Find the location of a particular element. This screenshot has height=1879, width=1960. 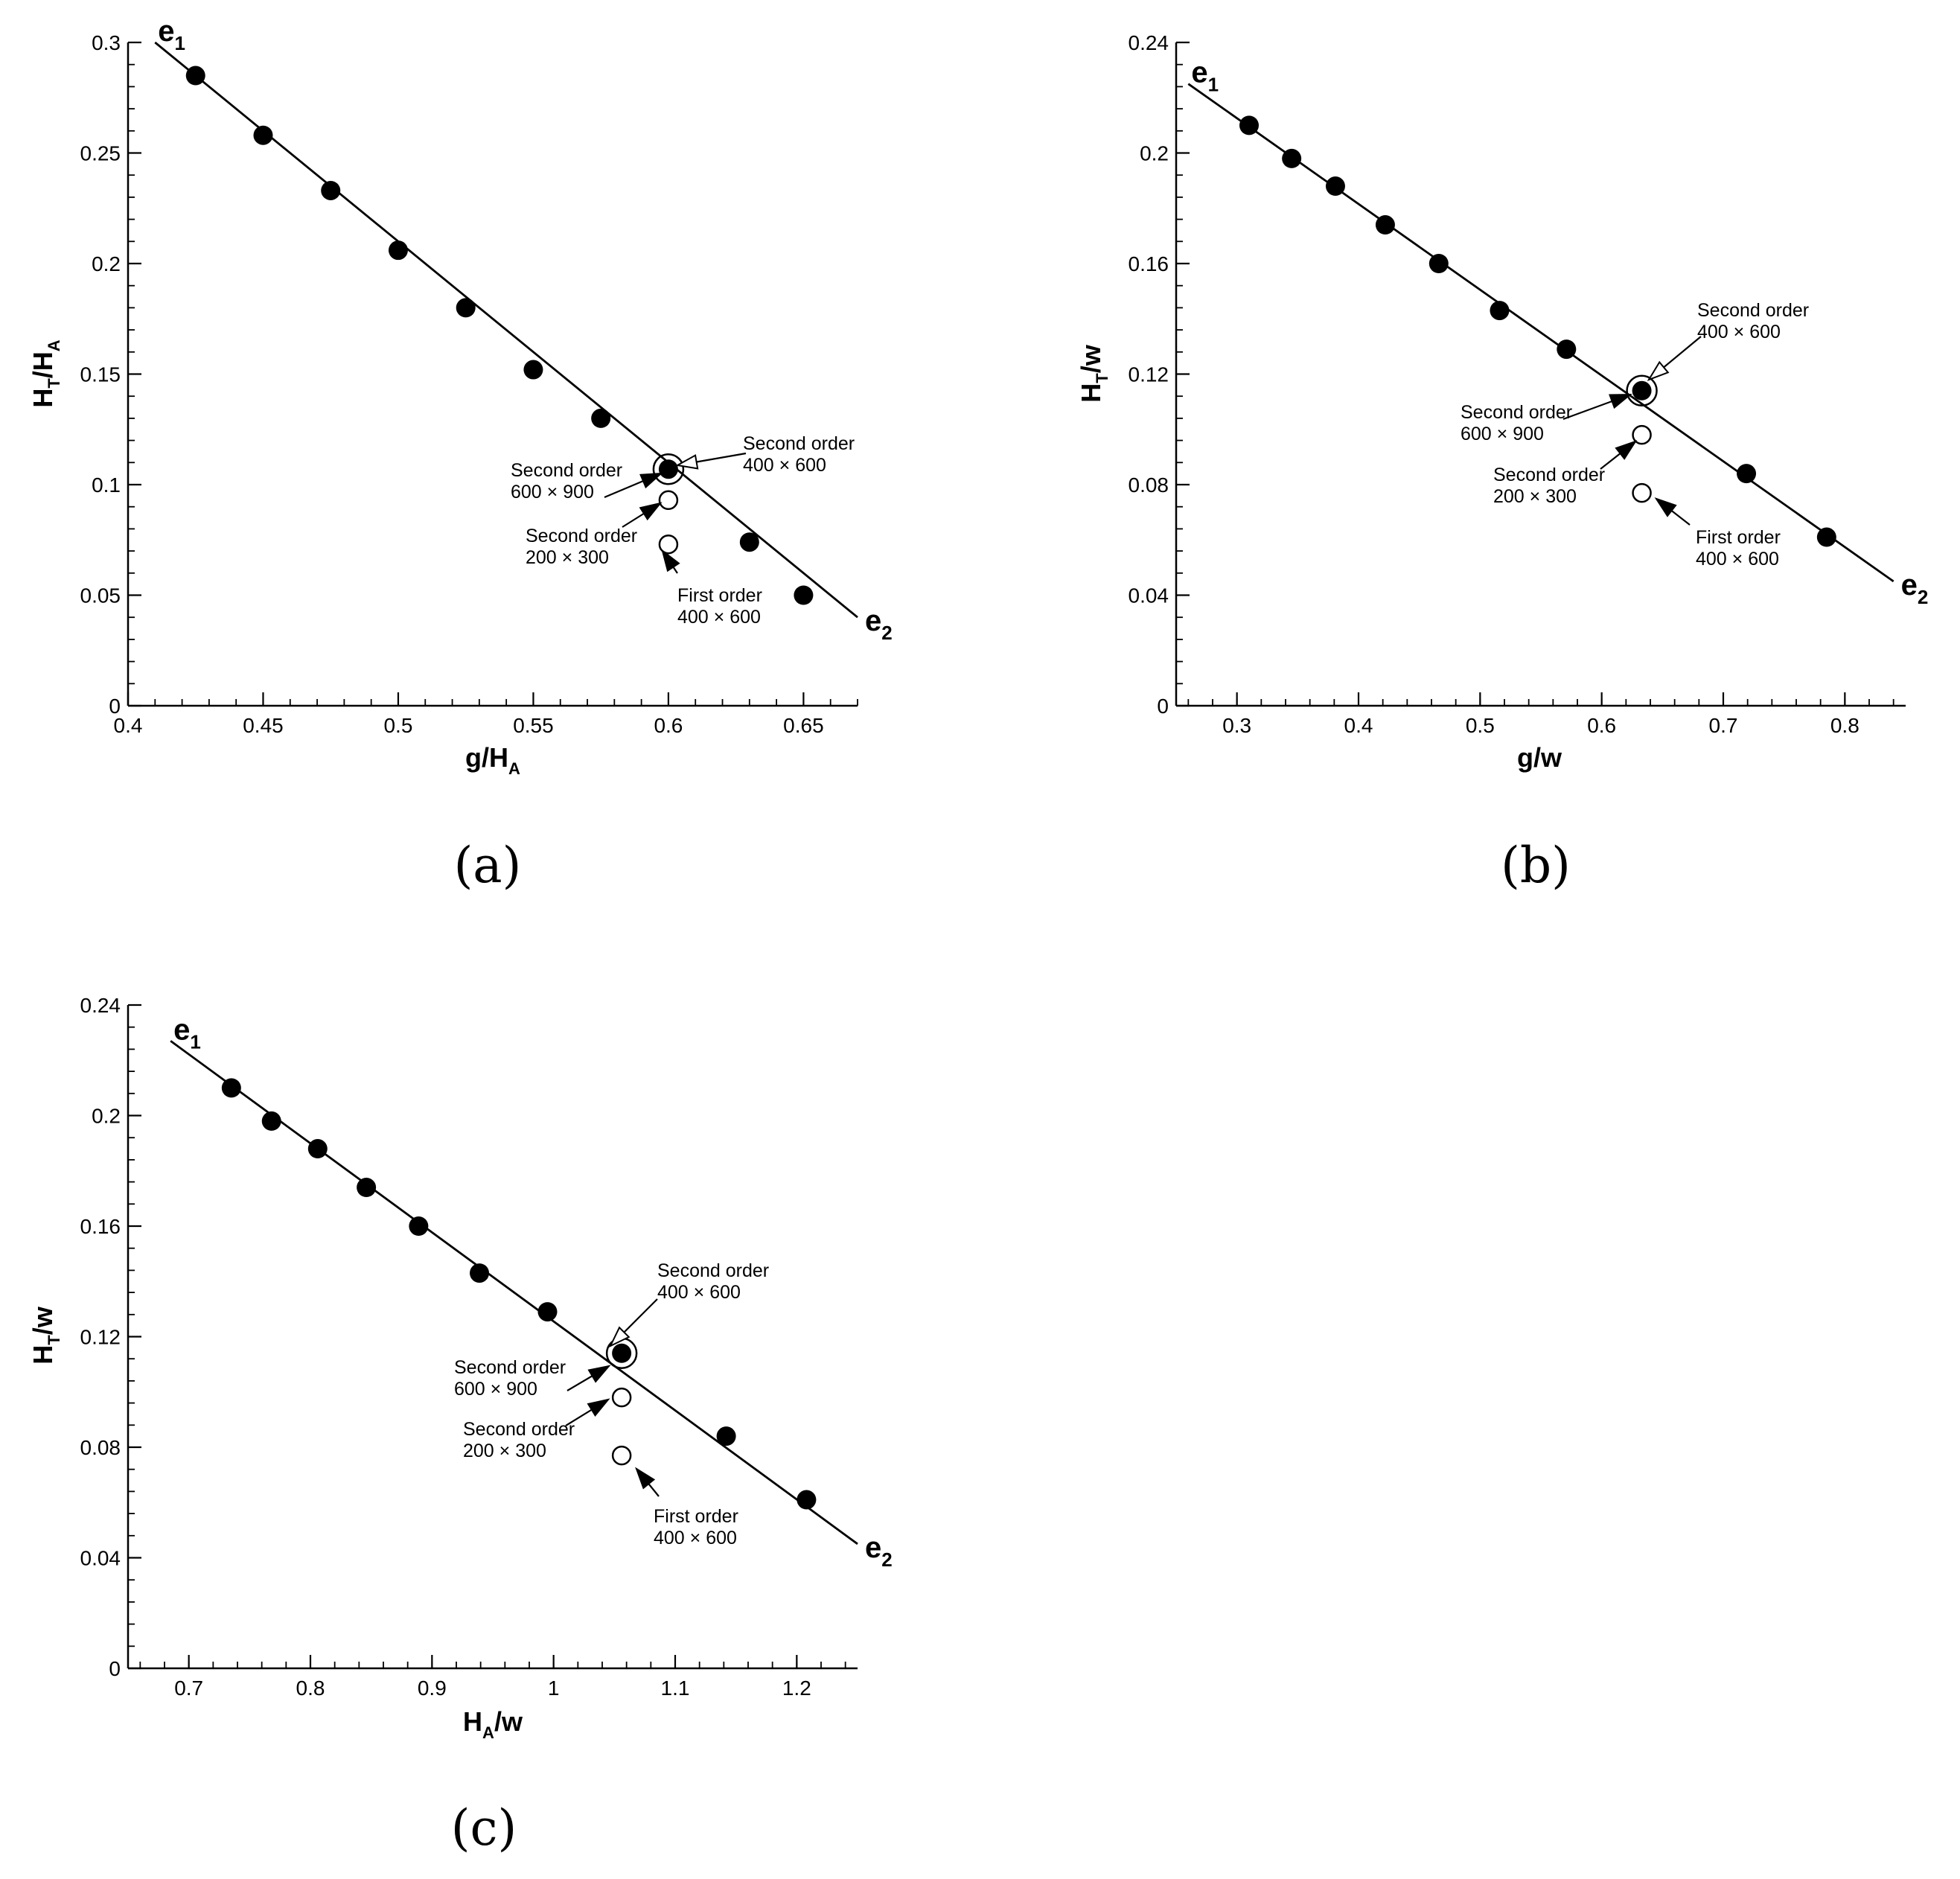

x-axis-title-main: g/H is located at coordinates (486, 757).